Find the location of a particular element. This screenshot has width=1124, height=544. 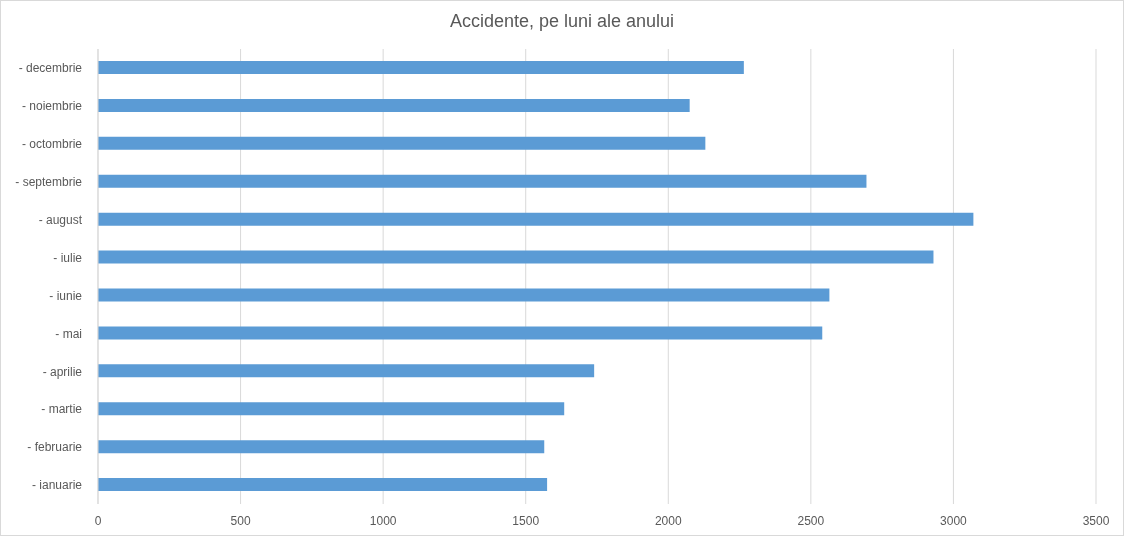

y-tick-label: - iunie is located at coordinates (66, 295).